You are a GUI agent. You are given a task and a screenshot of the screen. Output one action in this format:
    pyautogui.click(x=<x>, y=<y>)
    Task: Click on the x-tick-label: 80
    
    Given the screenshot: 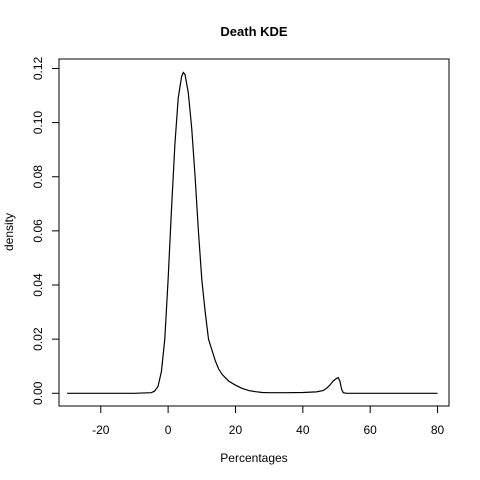 What is the action you would take?
    pyautogui.click(x=438, y=430)
    